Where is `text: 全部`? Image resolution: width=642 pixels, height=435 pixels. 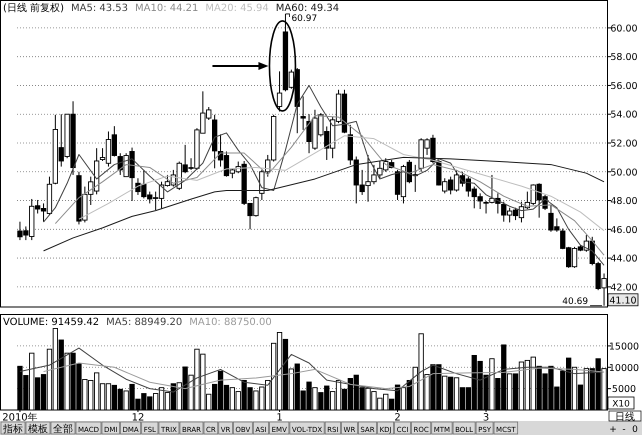
text: 全部 is located at coordinates (63, 429).